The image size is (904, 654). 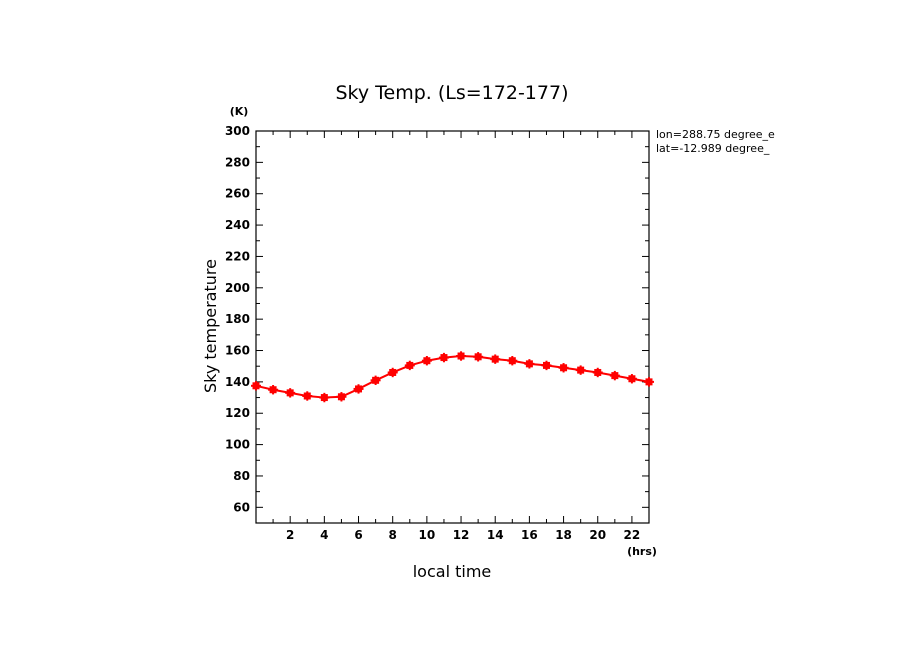 What do you see at coordinates (237, 131) in the screenshot?
I see `y-tick-label: 300` at bounding box center [237, 131].